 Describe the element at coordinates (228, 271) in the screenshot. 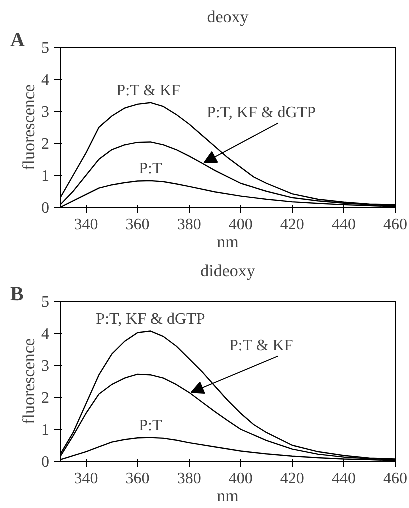

I see `chart-title: dideoxy` at that location.